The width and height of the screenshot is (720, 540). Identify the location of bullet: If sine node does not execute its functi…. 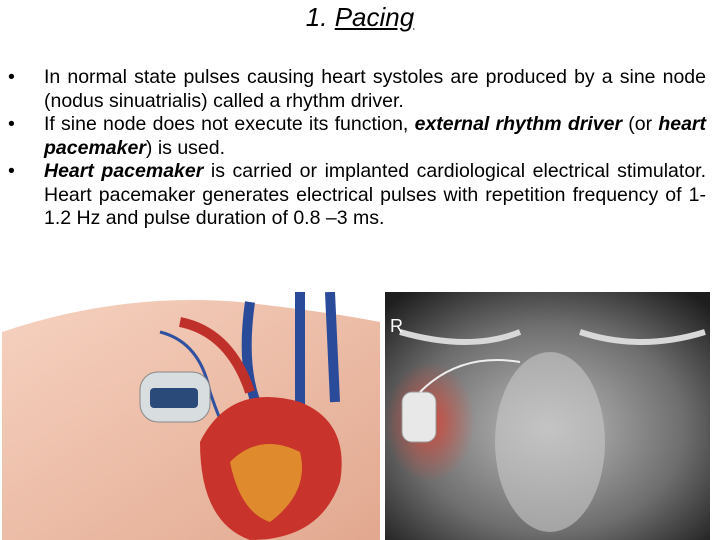
(357, 136).